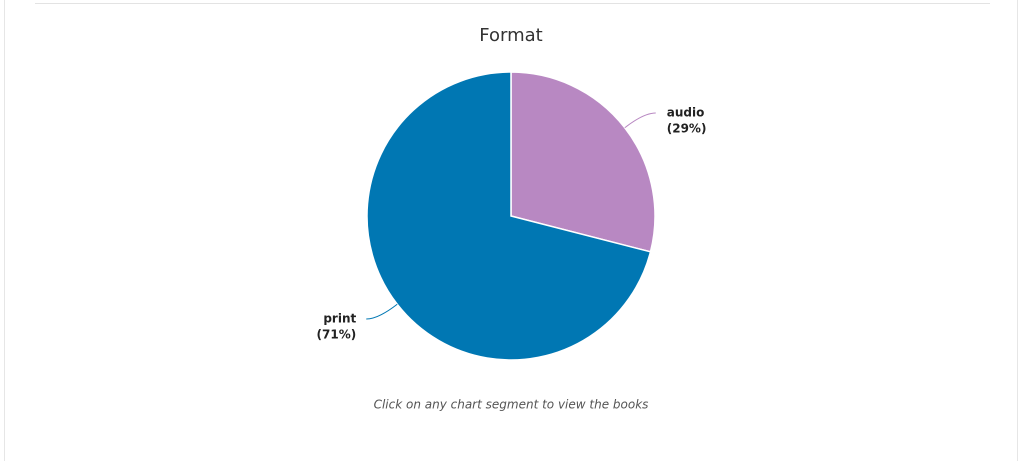 Image resolution: width=1023 pixels, height=461 pixels. Describe the element at coordinates (339, 318) in the screenshot. I see `slice-label: print` at that location.